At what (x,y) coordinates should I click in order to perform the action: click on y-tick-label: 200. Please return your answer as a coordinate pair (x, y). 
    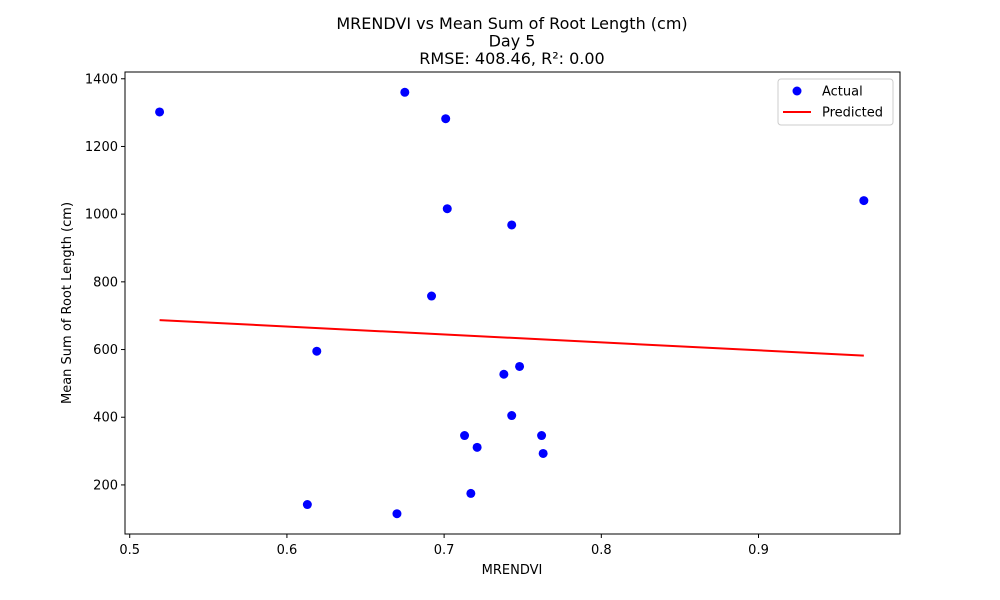
    Looking at the image, I should click on (105, 485).